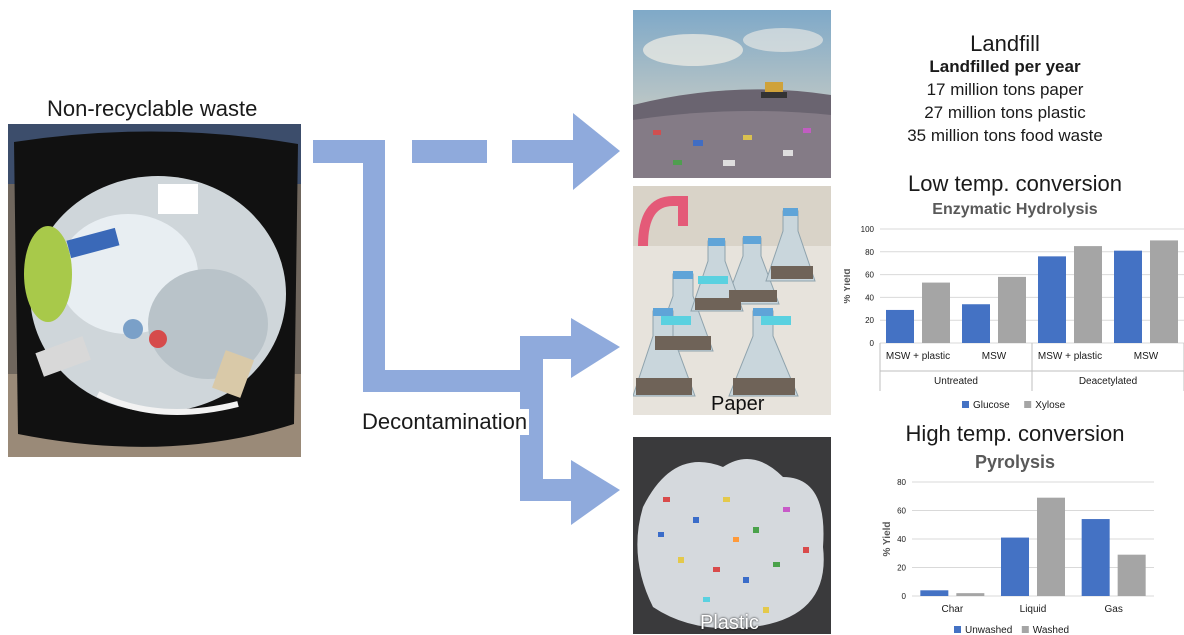 Image resolution: width=1184 pixels, height=635 pixels. Describe the element at coordinates (547, 347) in the screenshot. I see `paper-branch-horizontal` at that location.